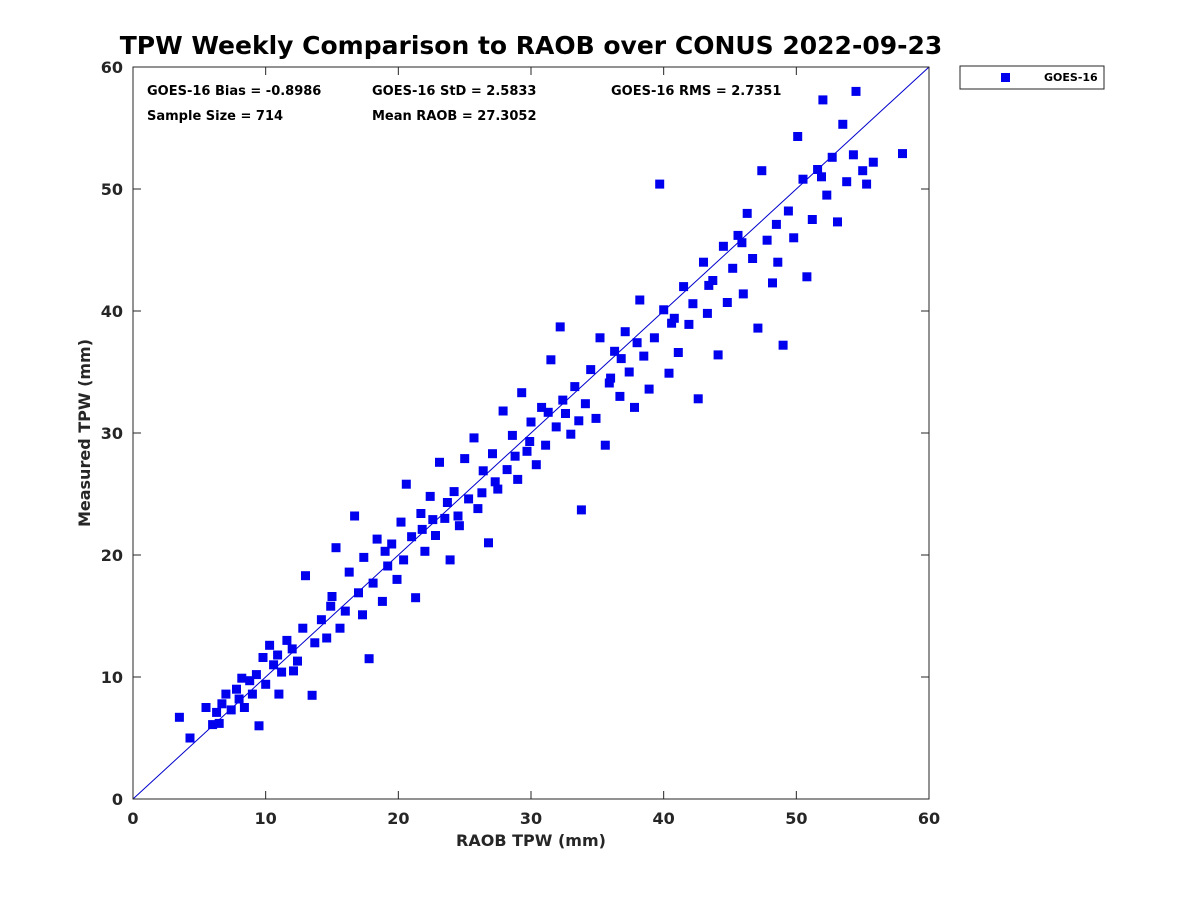 The image size is (1200, 900). I want to click on y-tick-label: 50, so click(112, 189).